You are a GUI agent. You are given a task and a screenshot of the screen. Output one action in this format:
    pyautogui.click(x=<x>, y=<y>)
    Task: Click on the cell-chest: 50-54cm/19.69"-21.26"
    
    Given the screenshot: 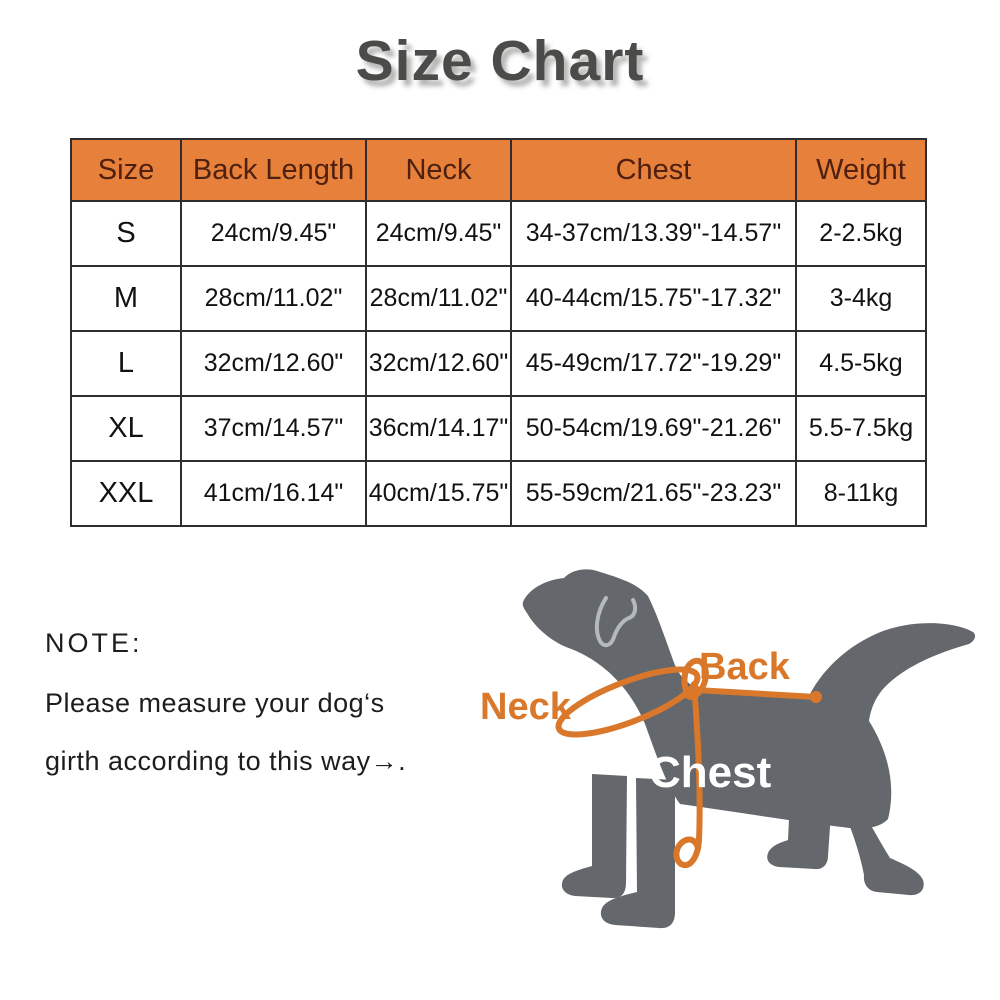 What is the action you would take?
    pyautogui.click(x=653, y=428)
    